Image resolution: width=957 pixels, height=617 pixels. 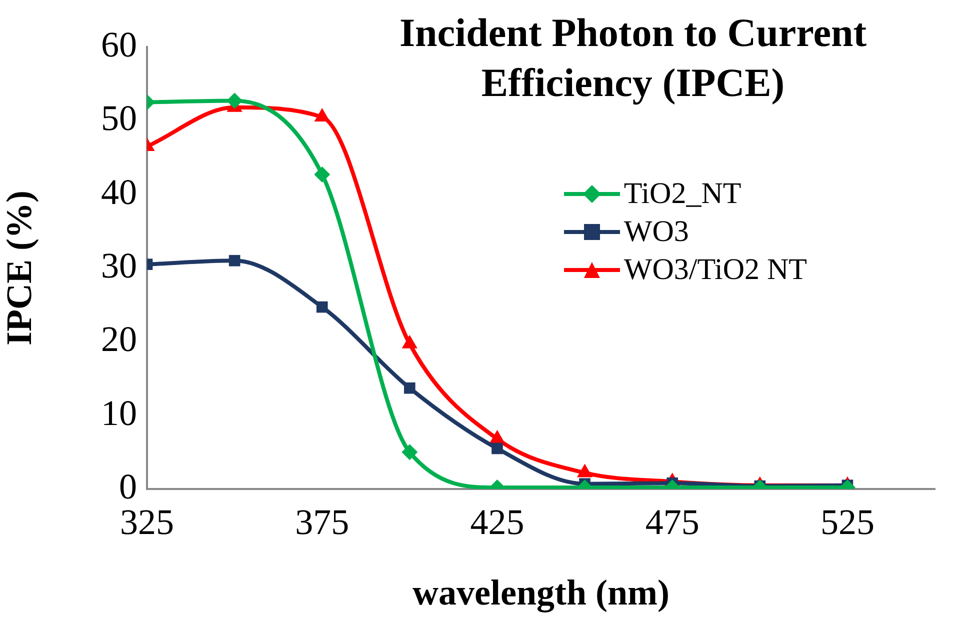 What do you see at coordinates (683, 194) in the screenshot?
I see `legend-label: TiO2_NT` at bounding box center [683, 194].